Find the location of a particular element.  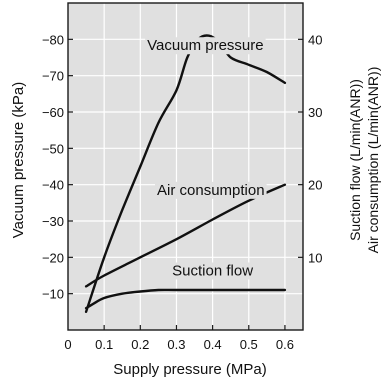

series-label-vacuum-pressure: Vacuum pressure is located at coordinates (205, 46).